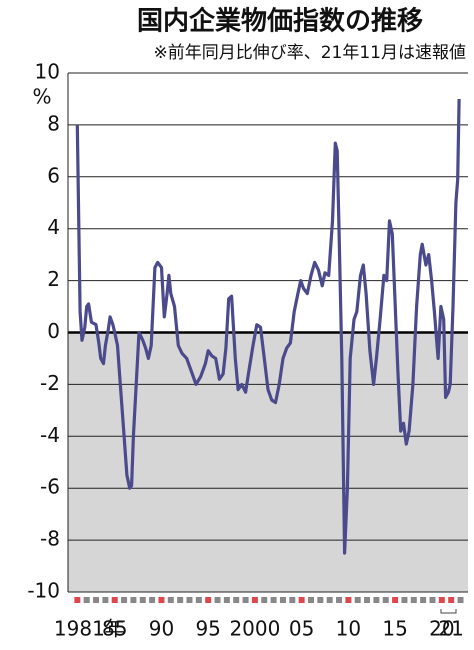 The image size is (474, 650). I want to click on x-tick-label: 21, so click(450, 629).